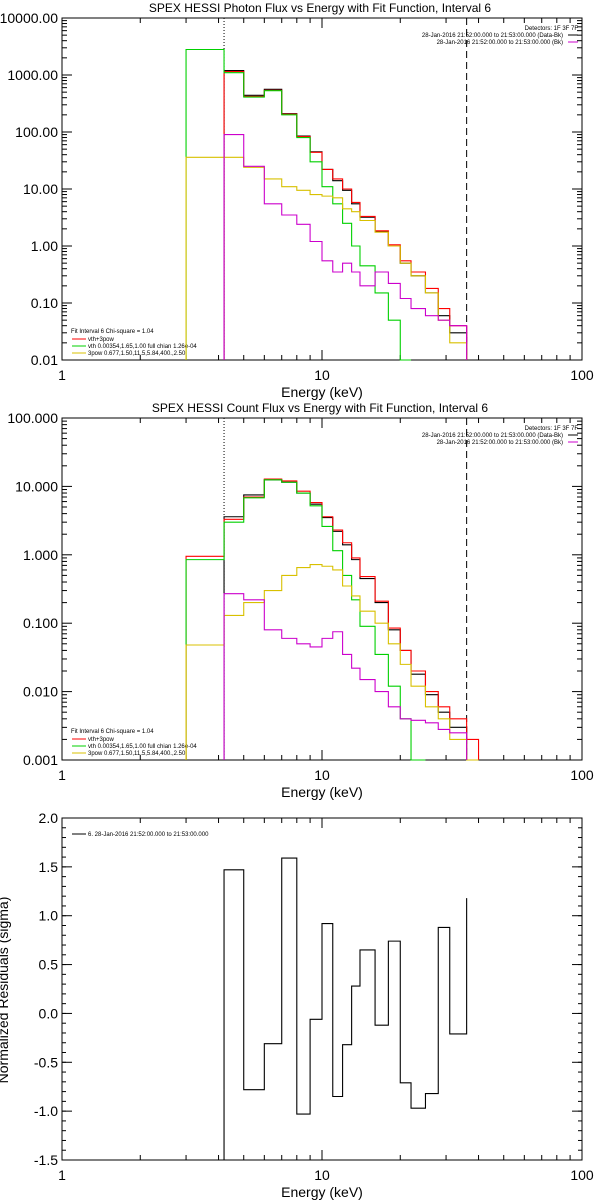 The height and width of the screenshot is (1200, 600). What do you see at coordinates (112, 732) in the screenshot?
I see `panel2-legend-title: Fit Interval 6 Chi-square = 1.04` at bounding box center [112, 732].